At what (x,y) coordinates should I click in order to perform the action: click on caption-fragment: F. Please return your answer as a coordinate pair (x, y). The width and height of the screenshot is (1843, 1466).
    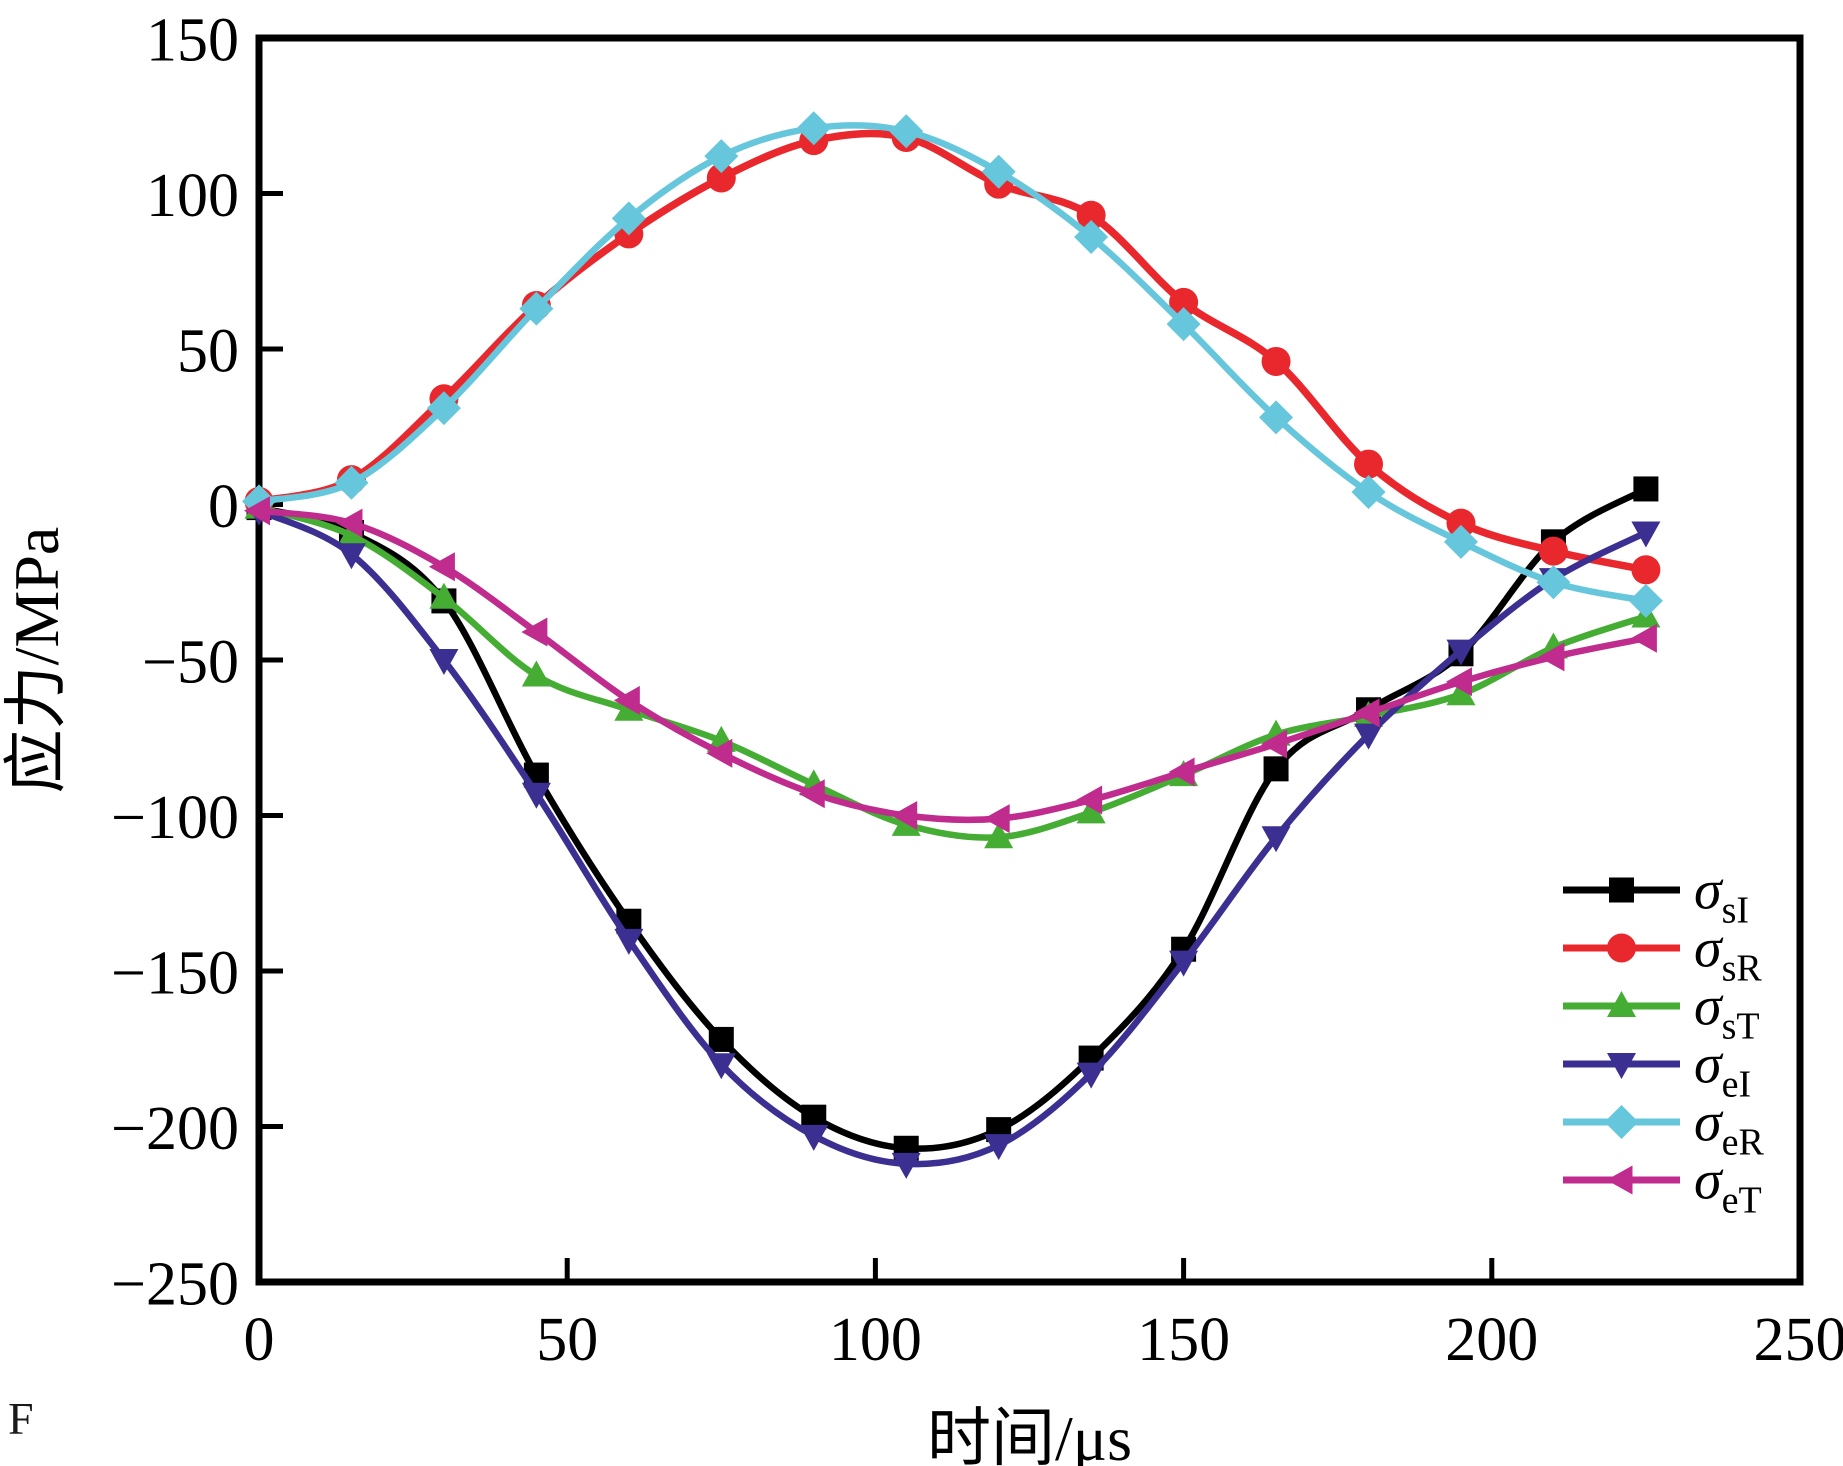
    Looking at the image, I should click on (21, 1418).